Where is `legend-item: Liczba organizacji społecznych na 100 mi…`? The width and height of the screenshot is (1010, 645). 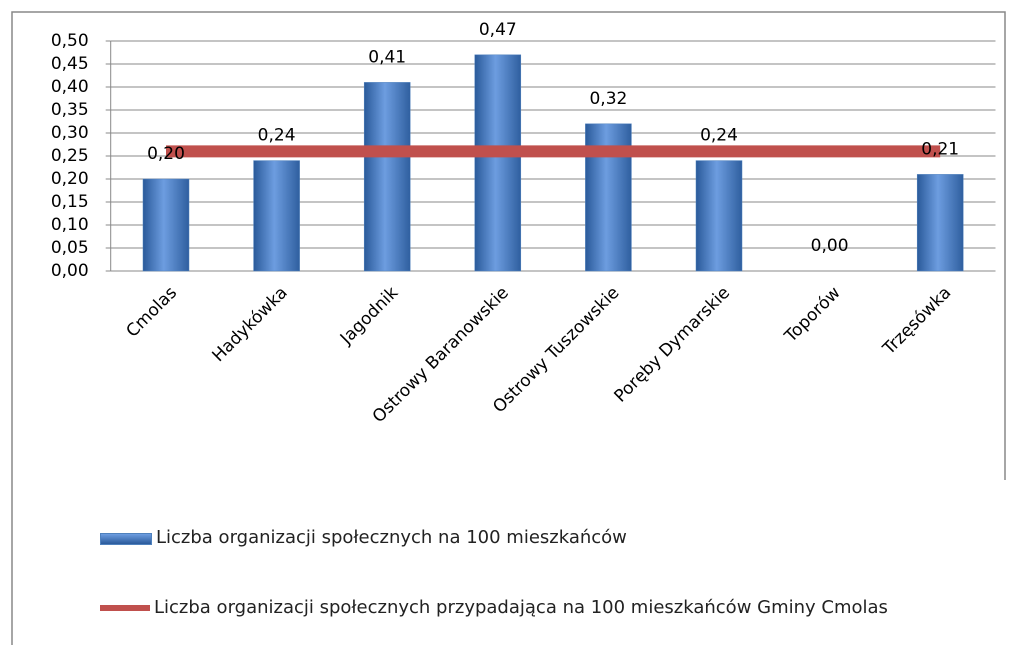 legend-item: Liczba organizacji społecznych na 100 mi… is located at coordinates (528, 538).